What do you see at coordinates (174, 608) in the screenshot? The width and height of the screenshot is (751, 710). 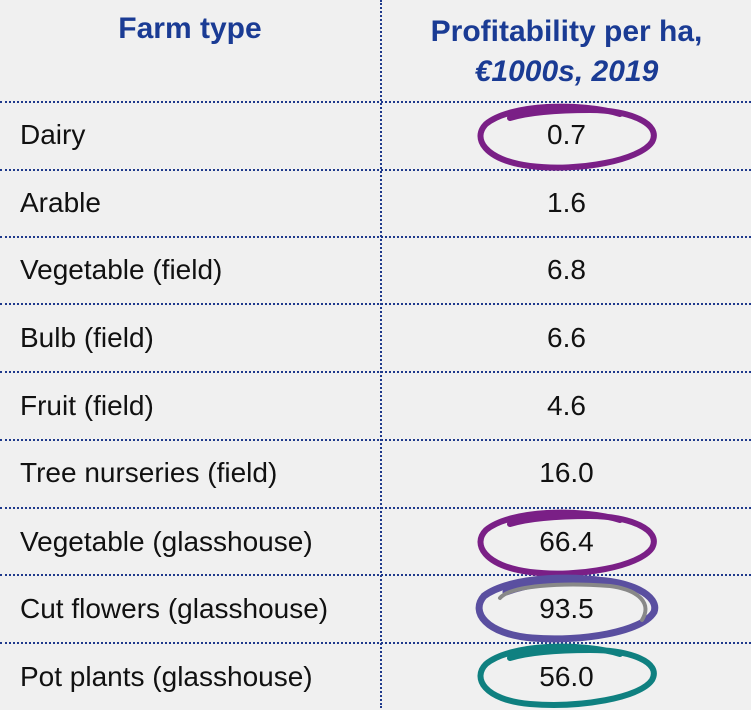 I see `farm-type-cell: Cut flowers (glasshouse)` at bounding box center [174, 608].